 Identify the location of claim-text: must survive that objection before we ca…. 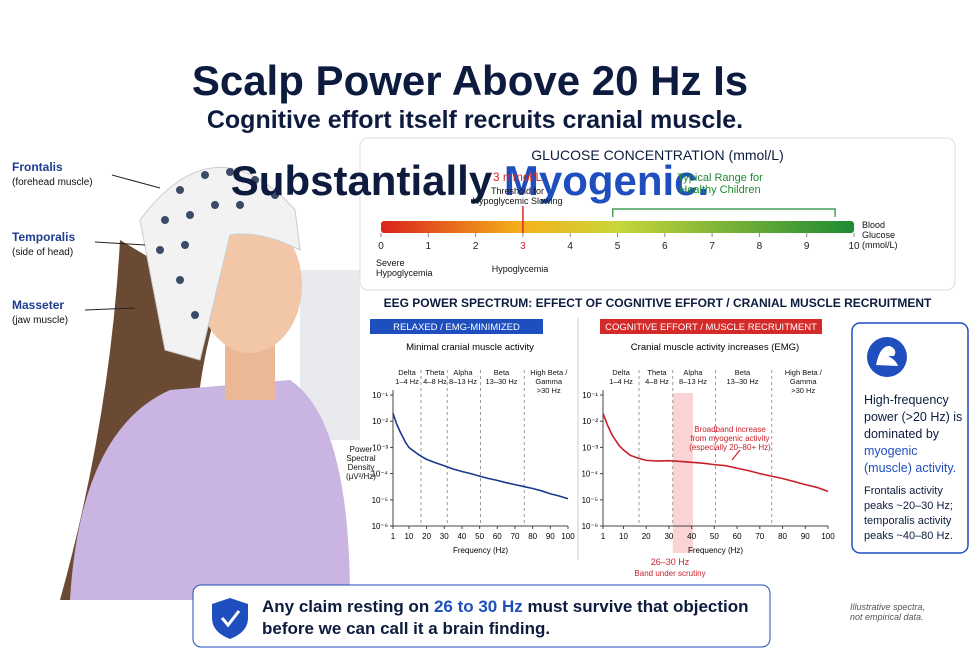
(505, 617).